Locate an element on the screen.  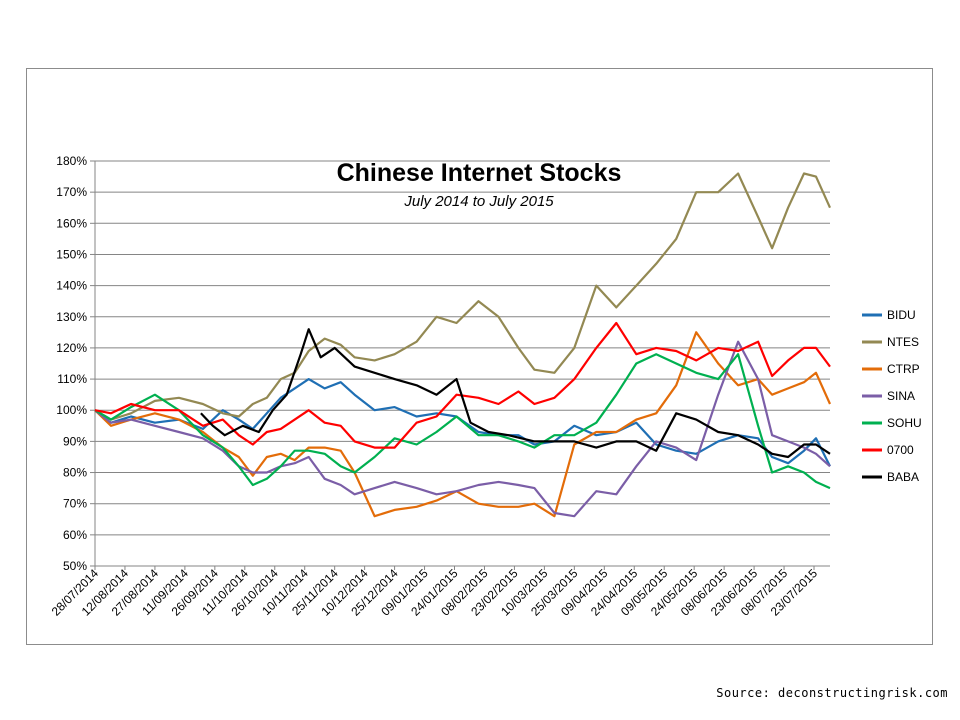
source-credit: Source: deconstructingrisk.com is located at coordinates (832, 693).